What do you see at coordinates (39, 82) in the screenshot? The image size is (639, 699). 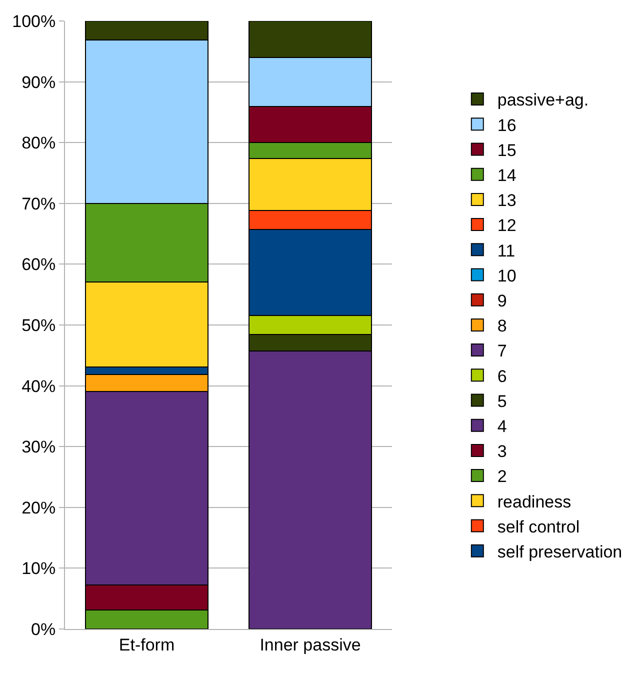 I see `y-tick-label: 90%` at bounding box center [39, 82].